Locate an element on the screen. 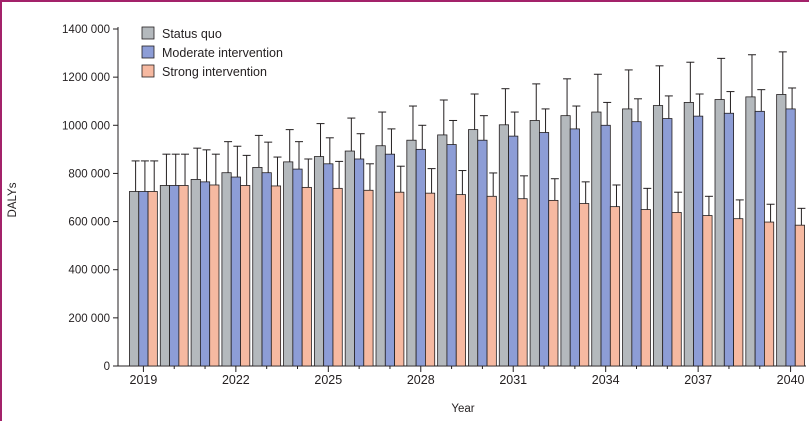 The width and height of the screenshot is (809, 421). x-tick-label: 2037 is located at coordinates (698, 380).